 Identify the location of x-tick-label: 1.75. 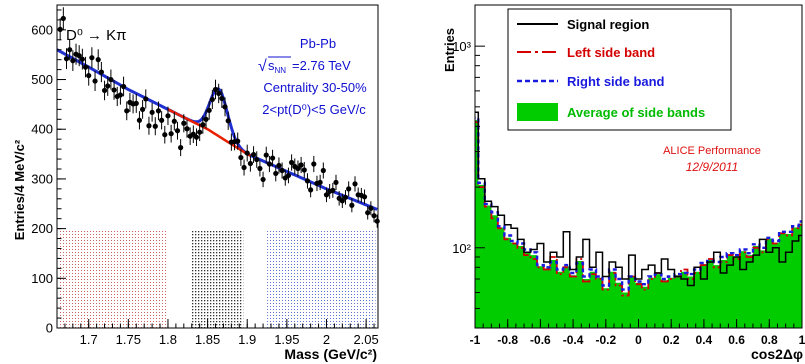
(128, 339).